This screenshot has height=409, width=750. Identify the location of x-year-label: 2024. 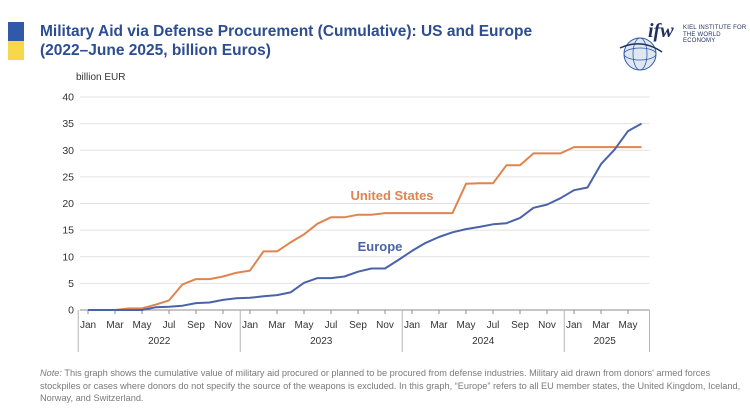
(483, 341).